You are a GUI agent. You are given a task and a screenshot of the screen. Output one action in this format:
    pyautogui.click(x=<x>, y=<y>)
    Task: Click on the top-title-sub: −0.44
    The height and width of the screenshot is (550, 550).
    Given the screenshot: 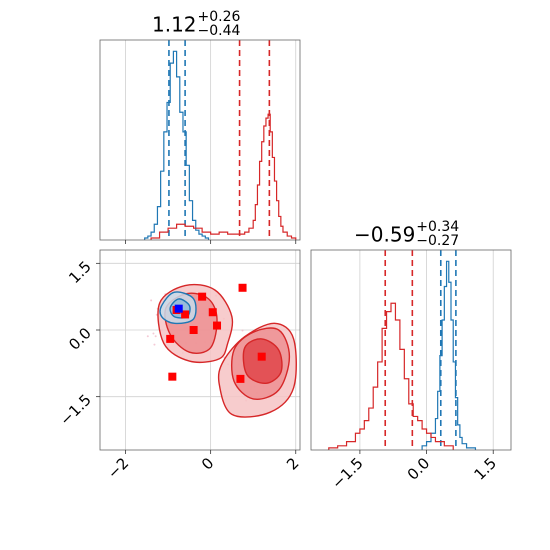 What is the action you would take?
    pyautogui.click(x=219, y=31)
    